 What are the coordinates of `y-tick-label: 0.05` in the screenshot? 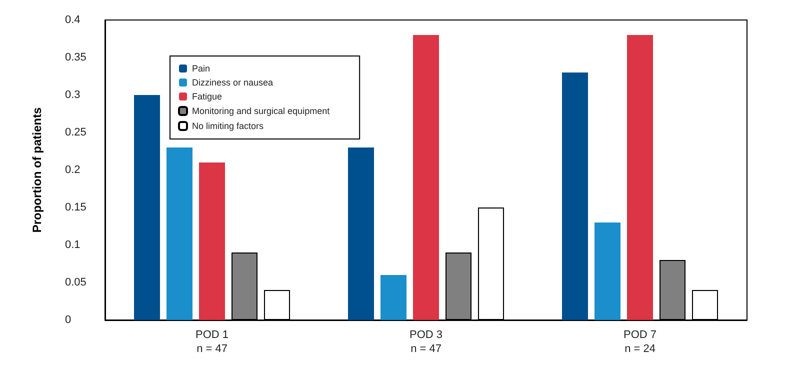 It's located at (75, 282).